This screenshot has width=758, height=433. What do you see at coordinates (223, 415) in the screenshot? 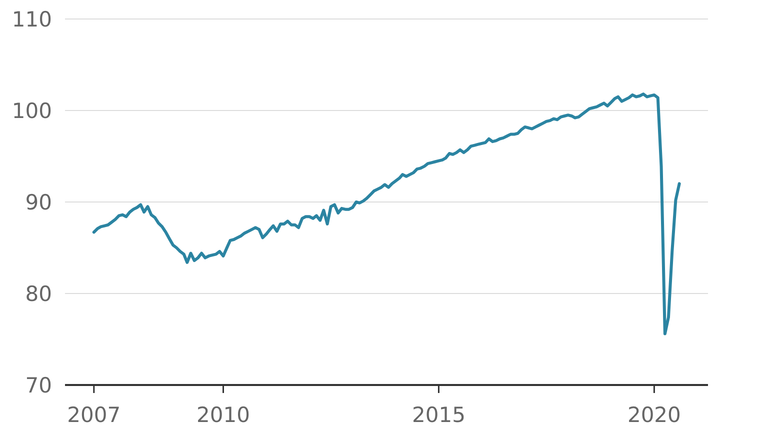
I see `x-tick-label: 2010` at bounding box center [223, 415].